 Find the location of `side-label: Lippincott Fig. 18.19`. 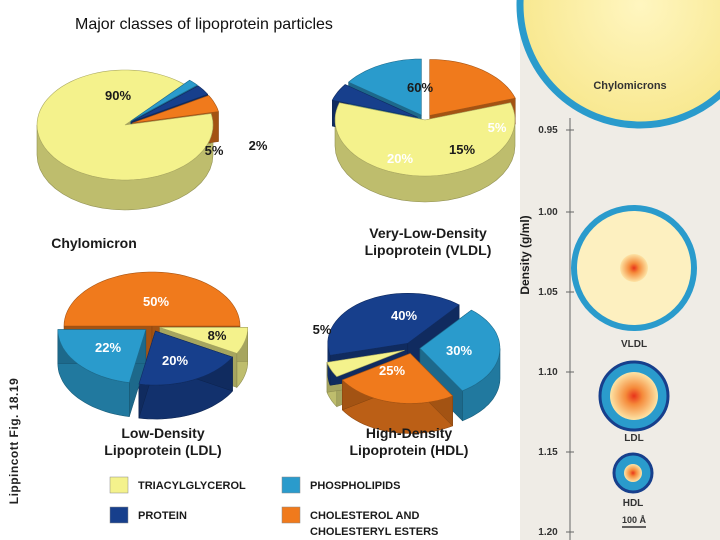

side-label: Lippincott Fig. 18.19 is located at coordinates (14, 441).